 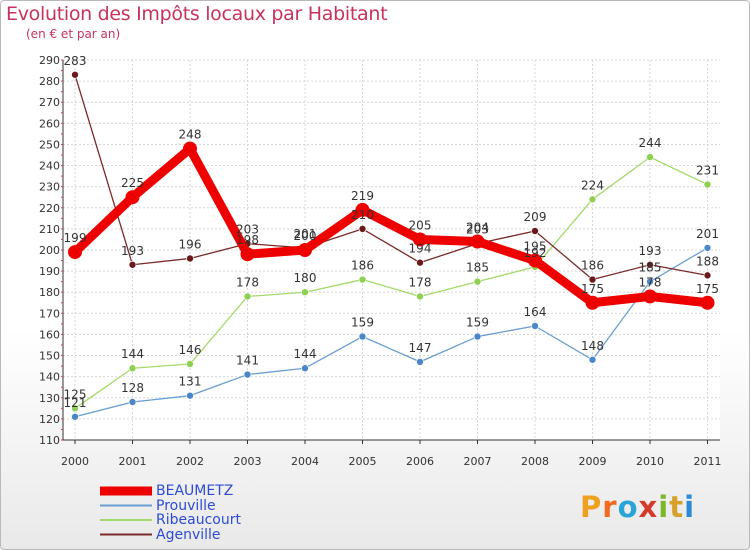 What do you see at coordinates (49, 292) in the screenshot?
I see `y-tick-label: 180` at bounding box center [49, 292].